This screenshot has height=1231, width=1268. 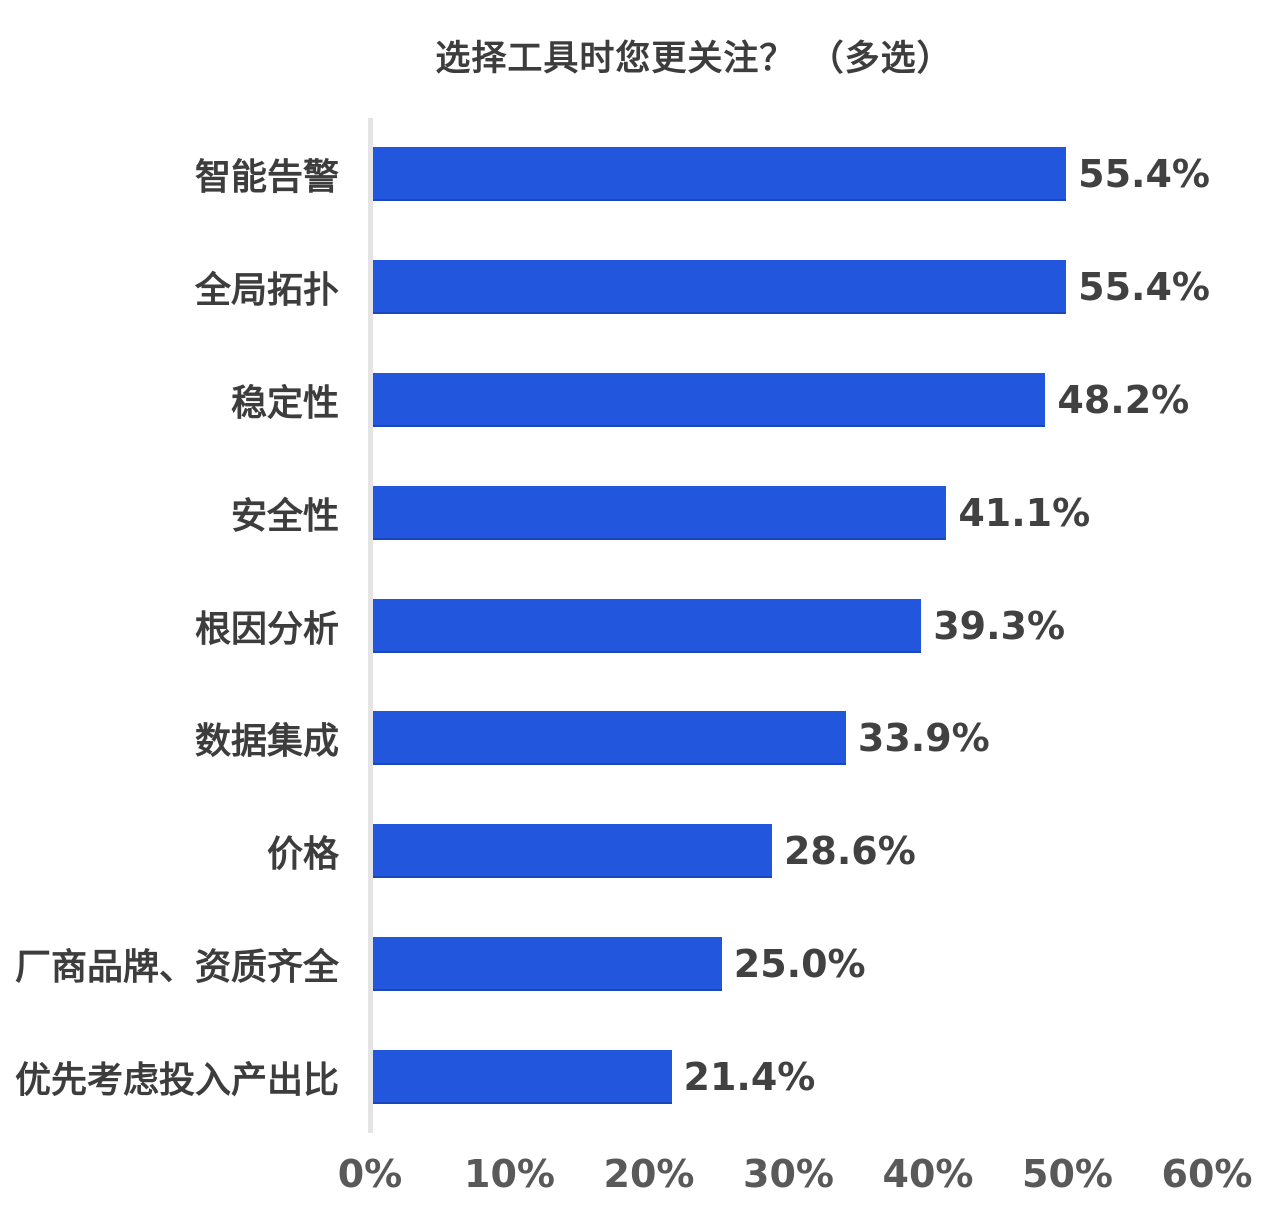 What do you see at coordinates (176, 1080) in the screenshot?
I see `category-label: 优先考虑投入产出比` at bounding box center [176, 1080].